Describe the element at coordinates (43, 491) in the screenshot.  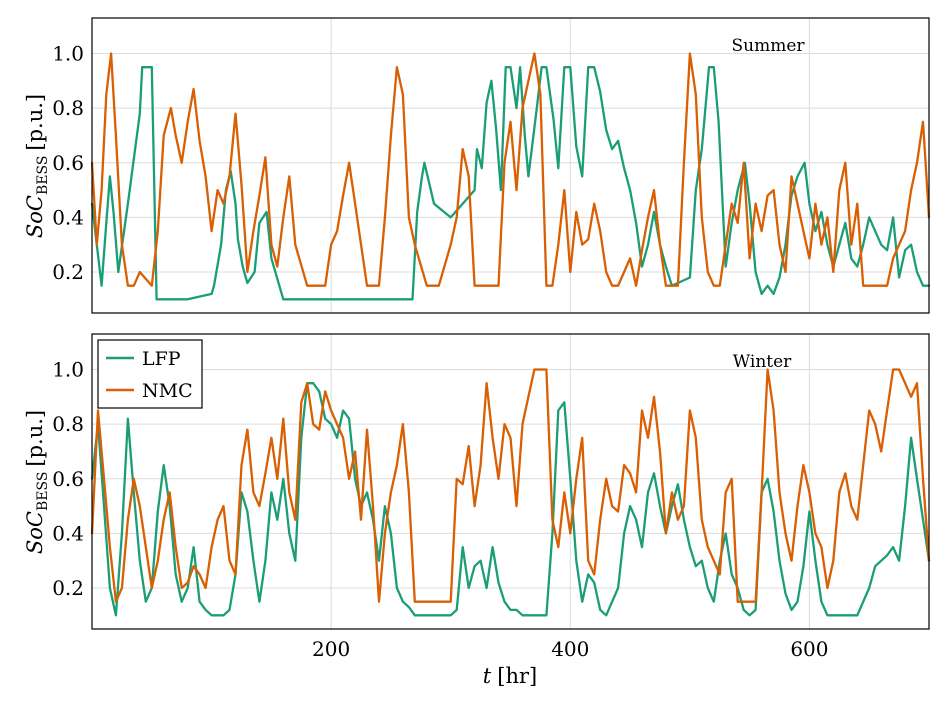
I see `winter-y-axis-subscript: BESS` at that location.